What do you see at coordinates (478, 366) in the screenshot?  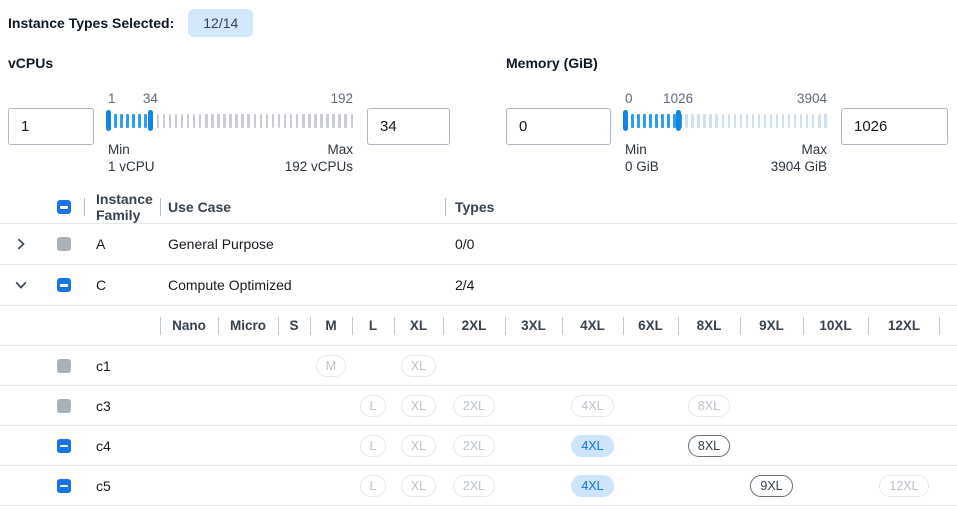 I see `instance-row-c1: c1 M XL` at bounding box center [478, 366].